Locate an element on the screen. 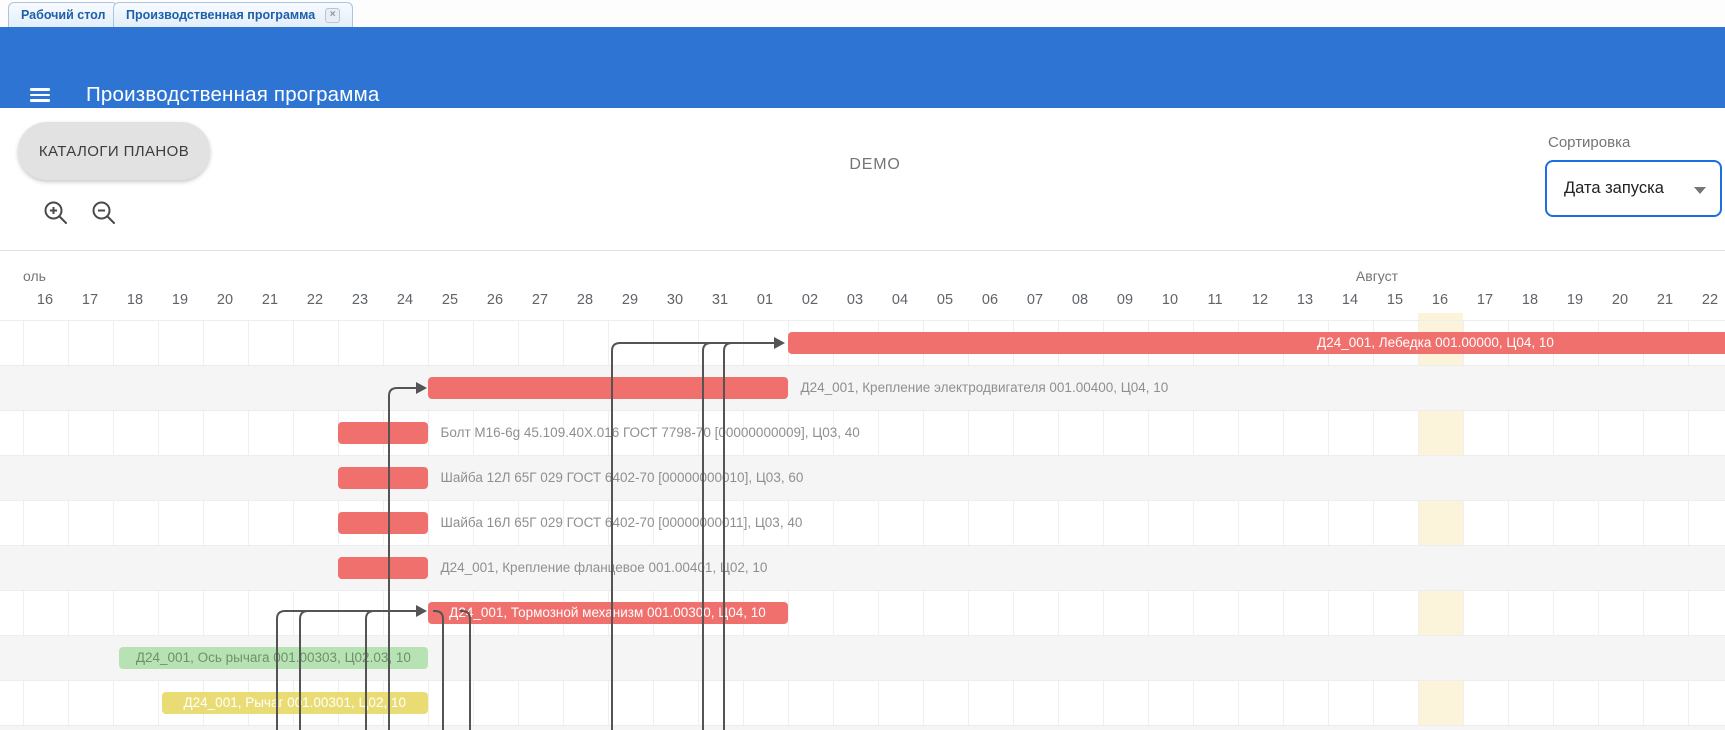 The height and width of the screenshot is (730, 1725). gantt-row: Д24_001, Лебедка 001.00000, Ц04, 10 is located at coordinates (862, 342).